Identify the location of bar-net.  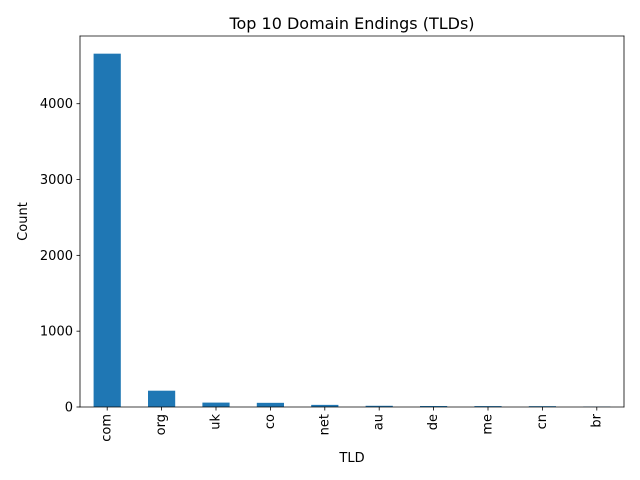
(325, 405).